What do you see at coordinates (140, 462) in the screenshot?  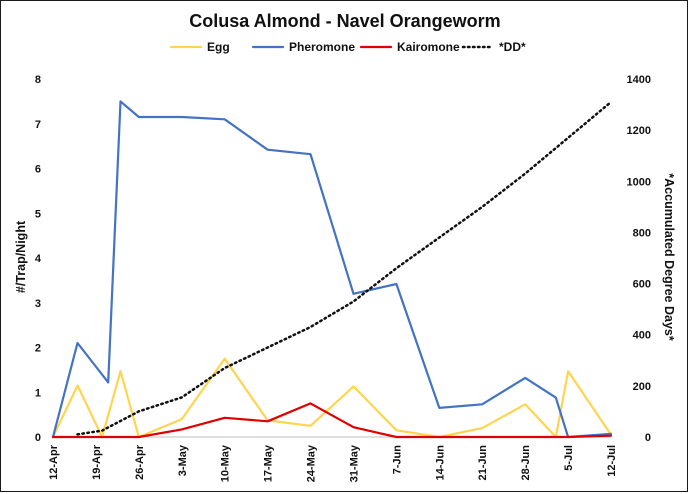 I see `x-tick-label: 26-Apr` at bounding box center [140, 462].